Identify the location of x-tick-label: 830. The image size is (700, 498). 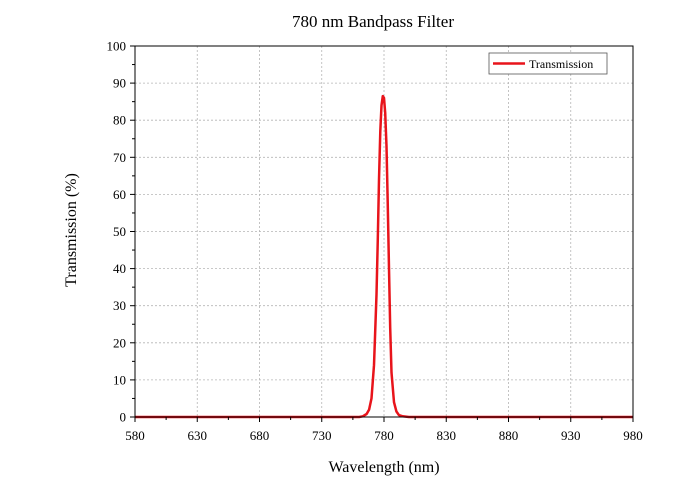
(447, 435).